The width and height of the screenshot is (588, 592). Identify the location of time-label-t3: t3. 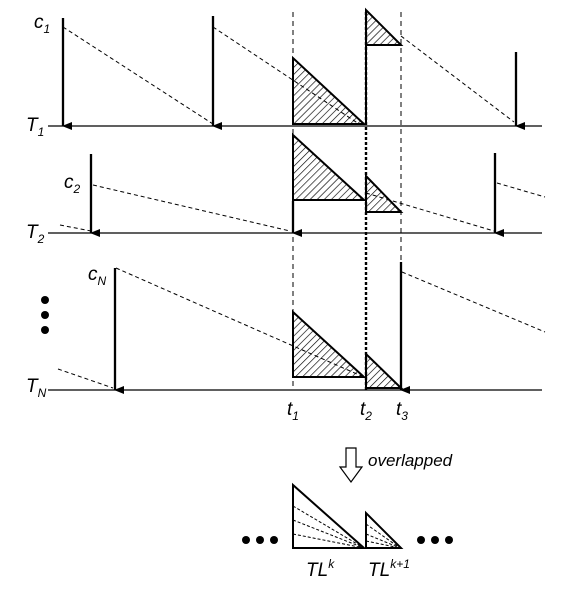
(402, 411).